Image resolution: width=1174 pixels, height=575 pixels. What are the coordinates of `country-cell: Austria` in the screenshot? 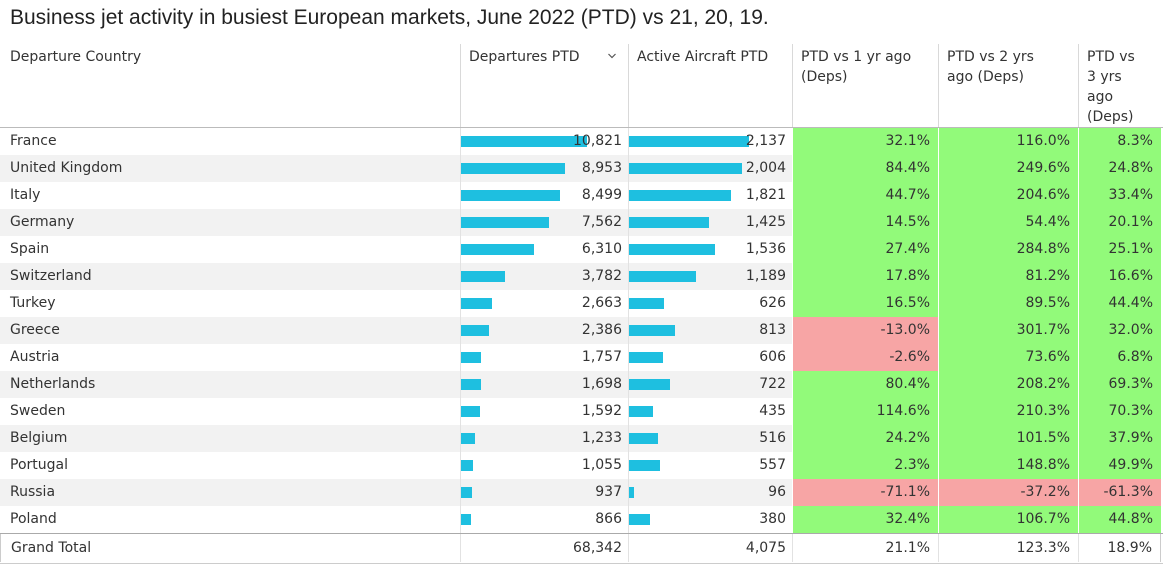 It's located at (35, 357).